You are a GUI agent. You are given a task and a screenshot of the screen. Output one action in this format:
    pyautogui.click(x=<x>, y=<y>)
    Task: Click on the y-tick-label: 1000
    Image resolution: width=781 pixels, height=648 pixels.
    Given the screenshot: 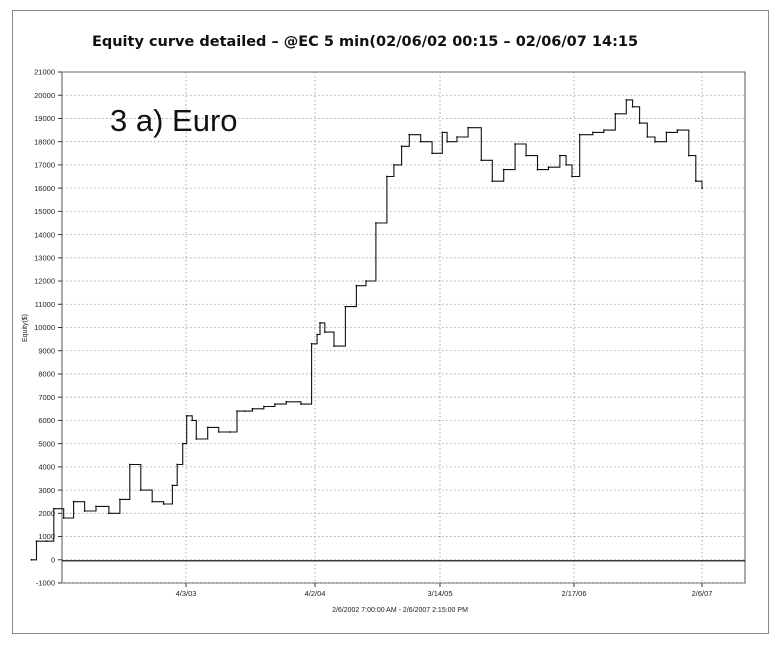 What is the action you would take?
    pyautogui.click(x=46, y=536)
    